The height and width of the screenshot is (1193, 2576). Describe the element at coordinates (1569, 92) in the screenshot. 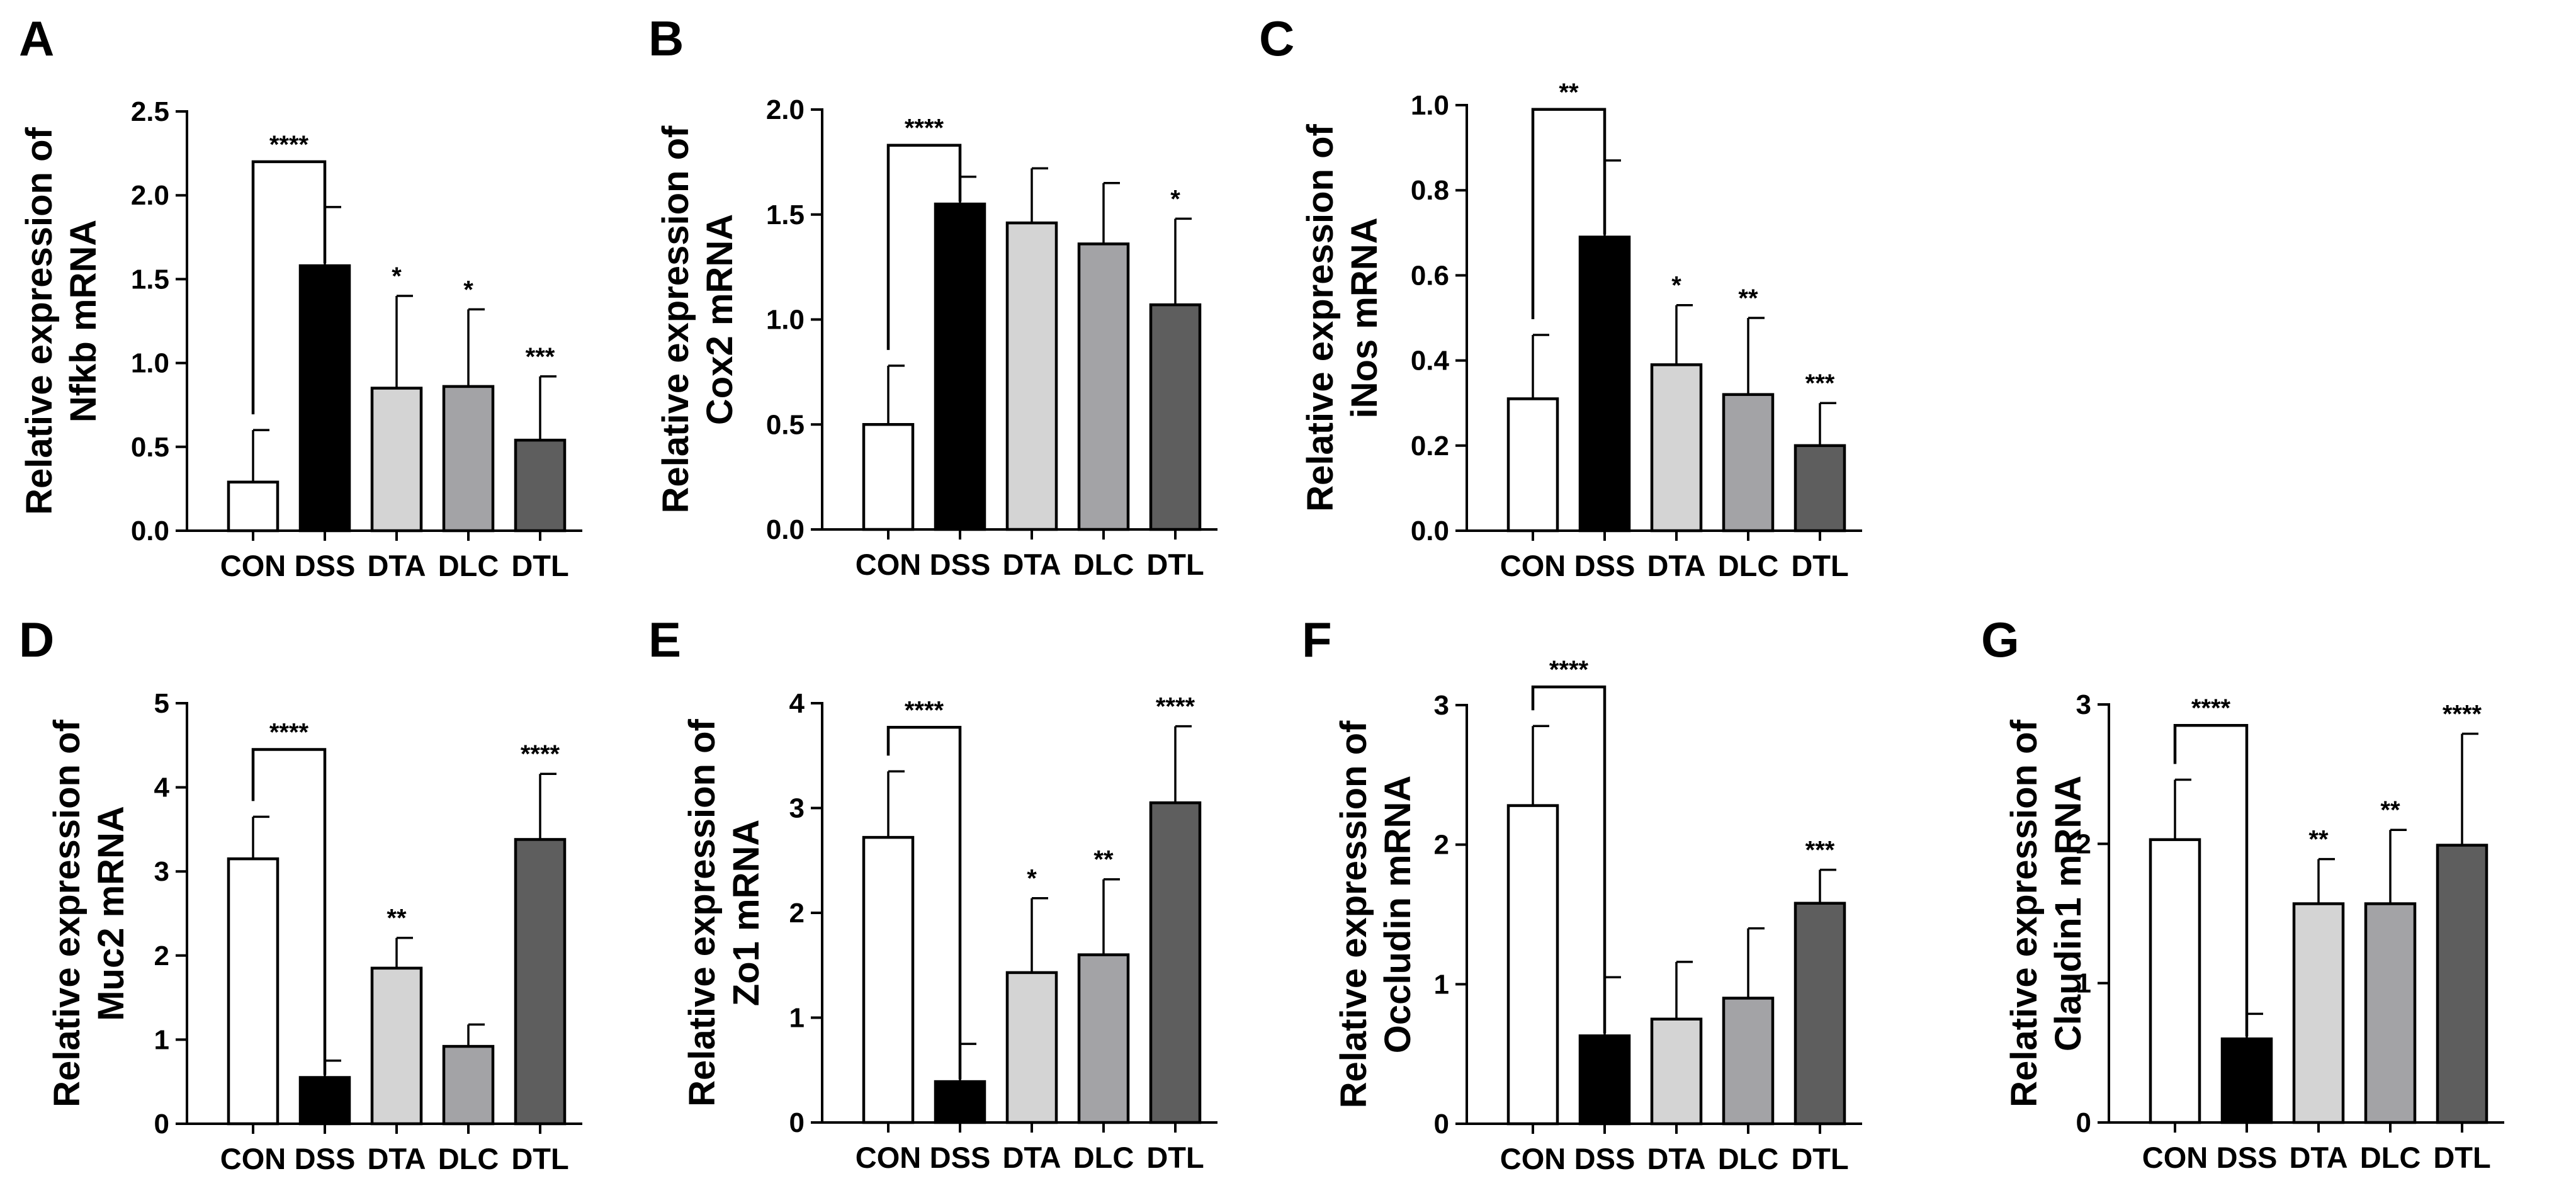

I see `bracket-significance-label: **` at that location.